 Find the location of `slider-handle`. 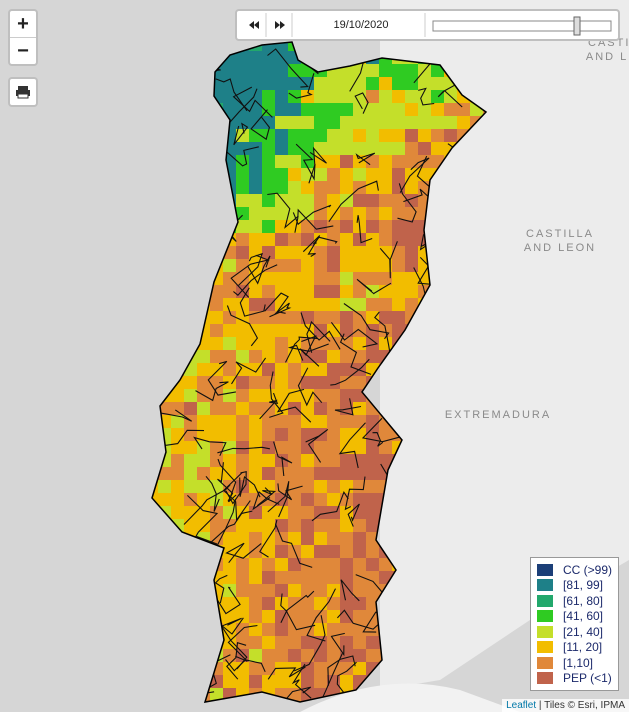

slider-handle is located at coordinates (577, 26).